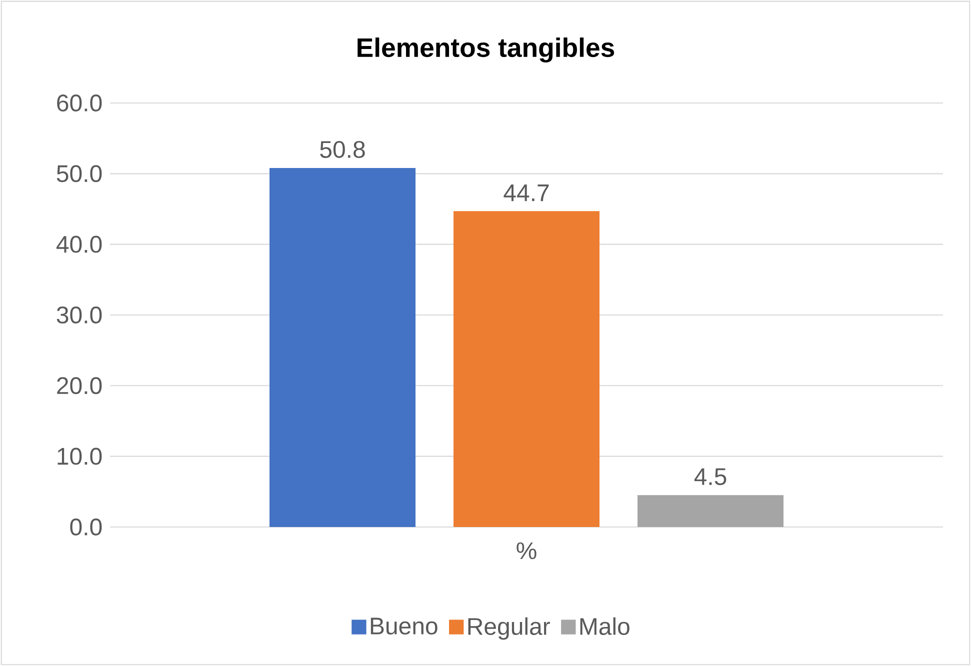 Image resolution: width=971 pixels, height=666 pixels. What do you see at coordinates (86, 527) in the screenshot?
I see `y-tick-label: 0.0` at bounding box center [86, 527].